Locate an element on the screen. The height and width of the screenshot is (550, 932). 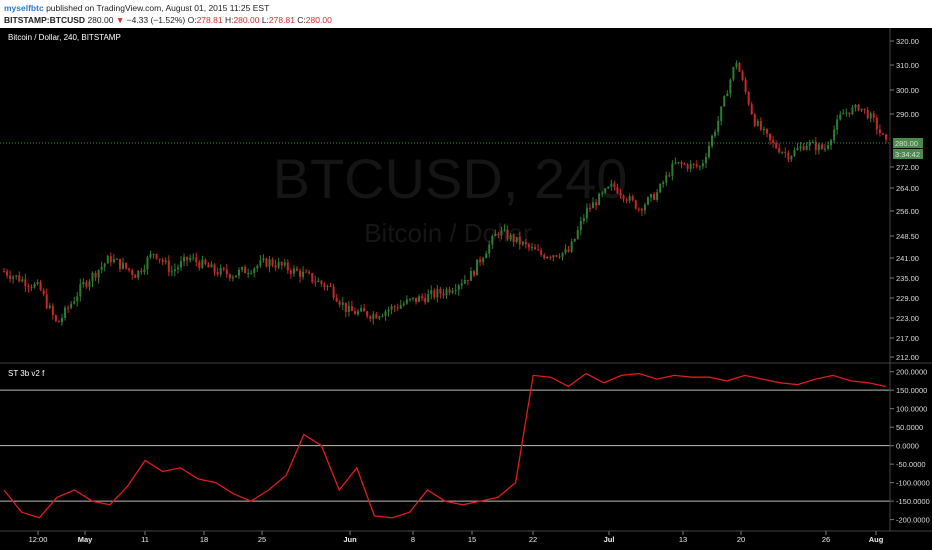
indicator-tick-label: 100.0000 is located at coordinates (911, 409).